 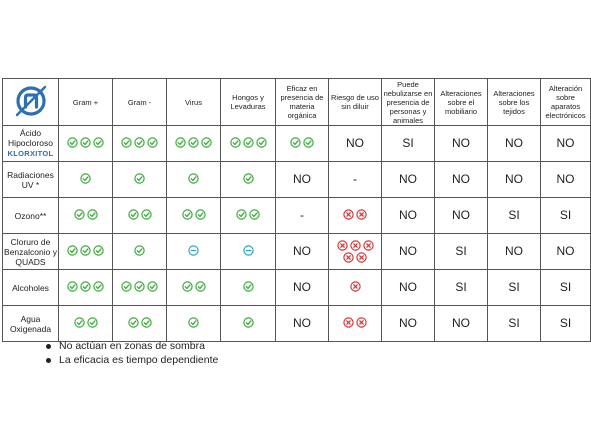 I want to click on table-row: Radiaciones UV * NO - NO NO NO NO, so click(x=296, y=179).